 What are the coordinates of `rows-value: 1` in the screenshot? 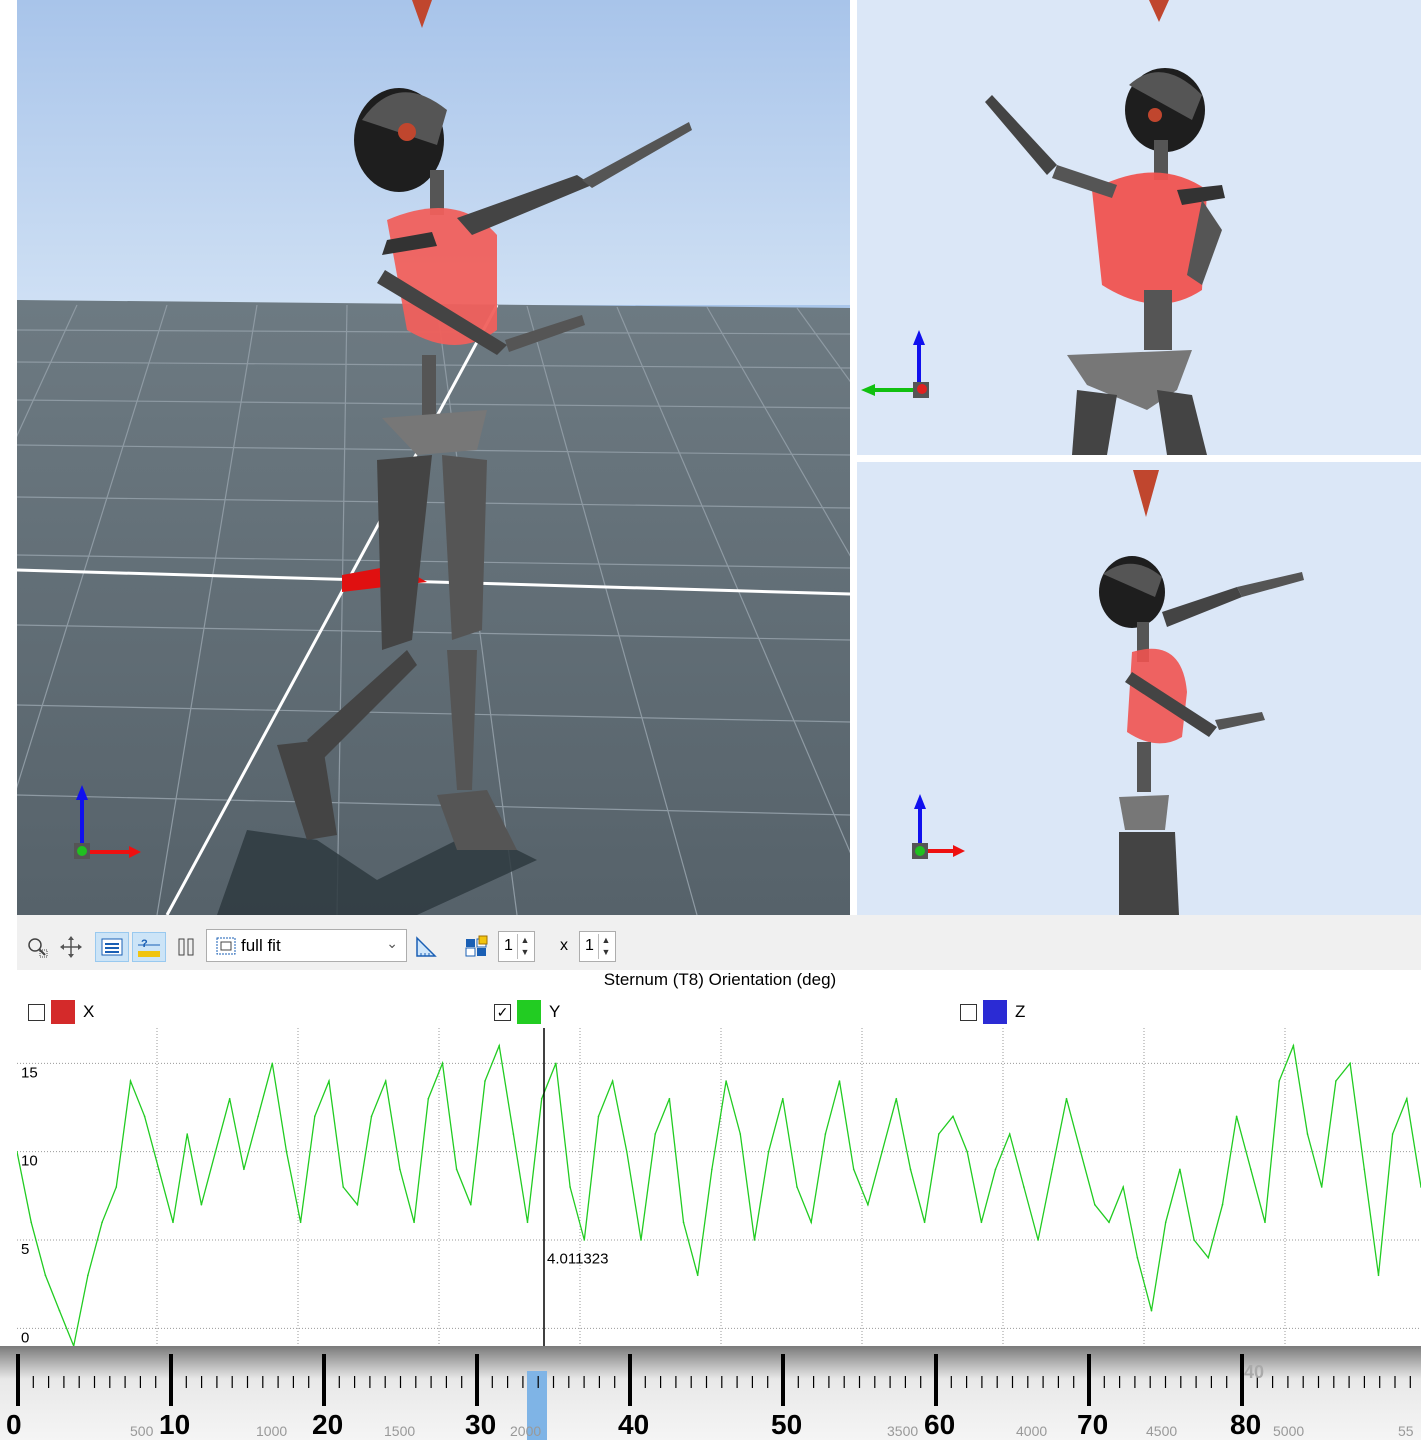 It's located at (508, 946).